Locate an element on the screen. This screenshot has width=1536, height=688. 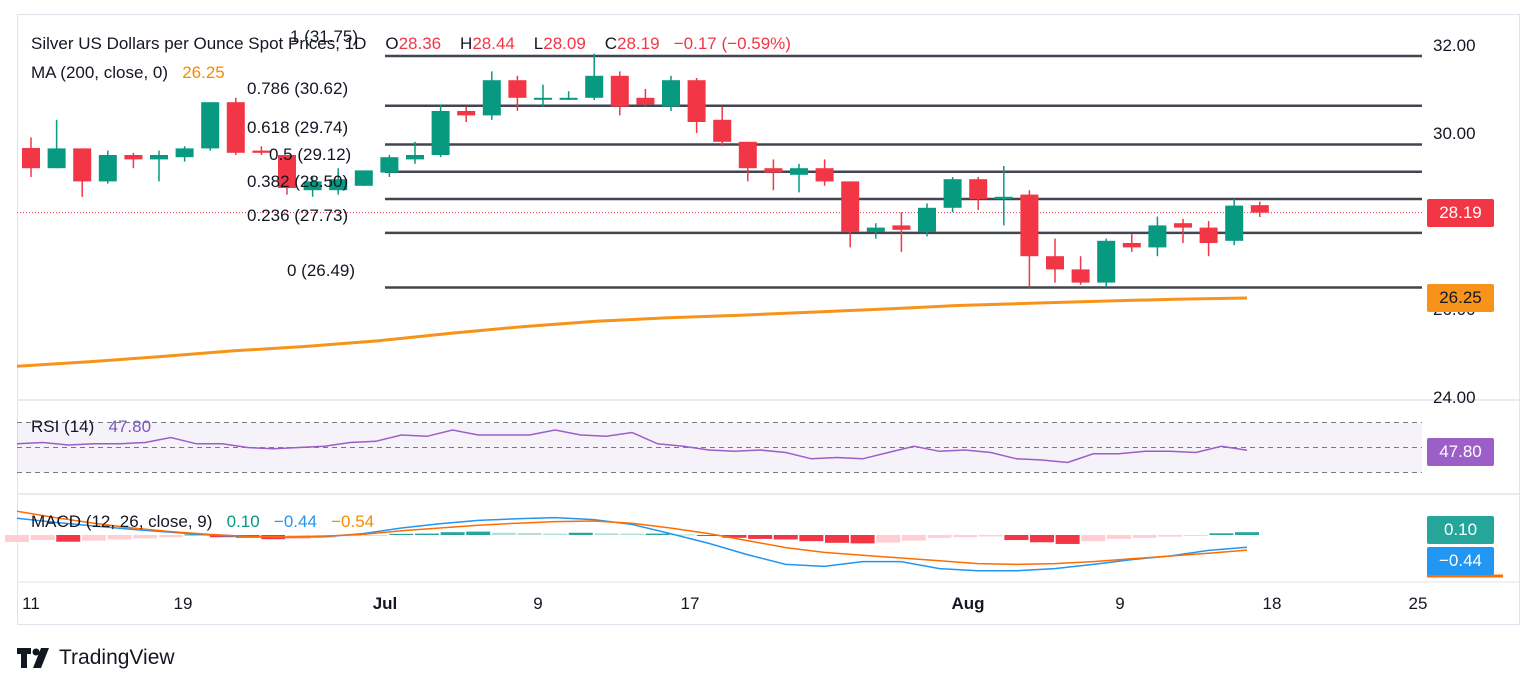
fib-label-0786: 0.786 (30.62) is located at coordinates (298, 88).